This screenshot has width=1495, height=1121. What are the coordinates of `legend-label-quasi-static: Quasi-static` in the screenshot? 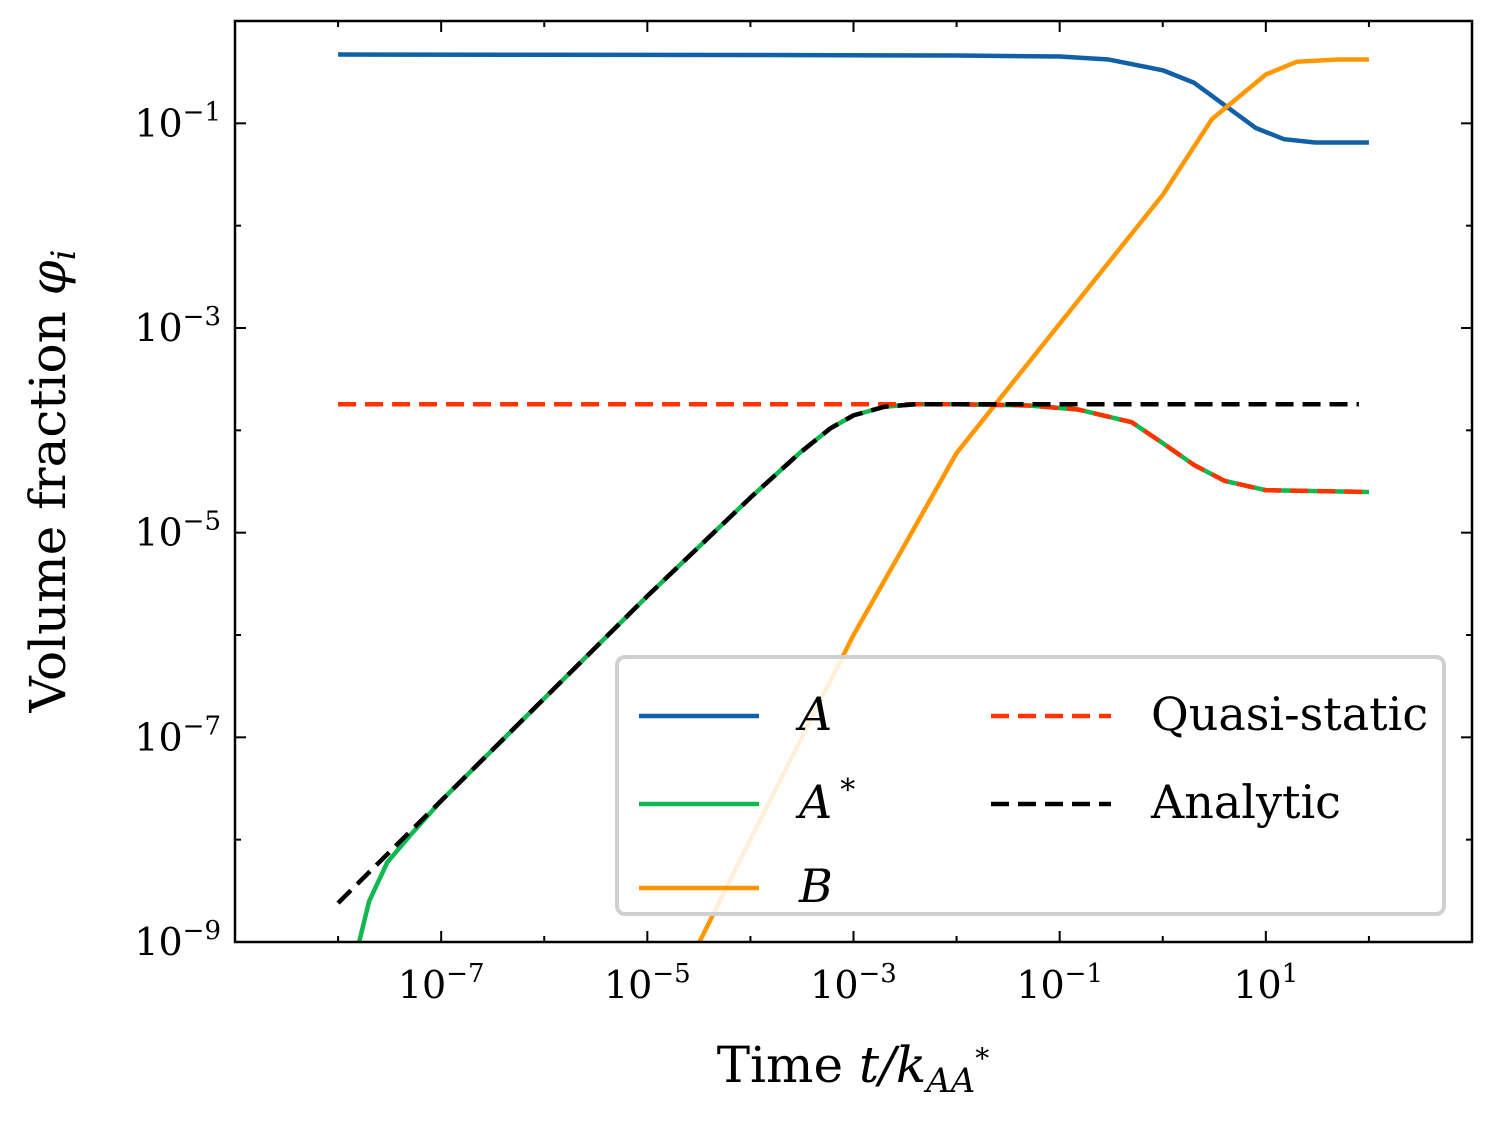 It's located at (1289, 714).